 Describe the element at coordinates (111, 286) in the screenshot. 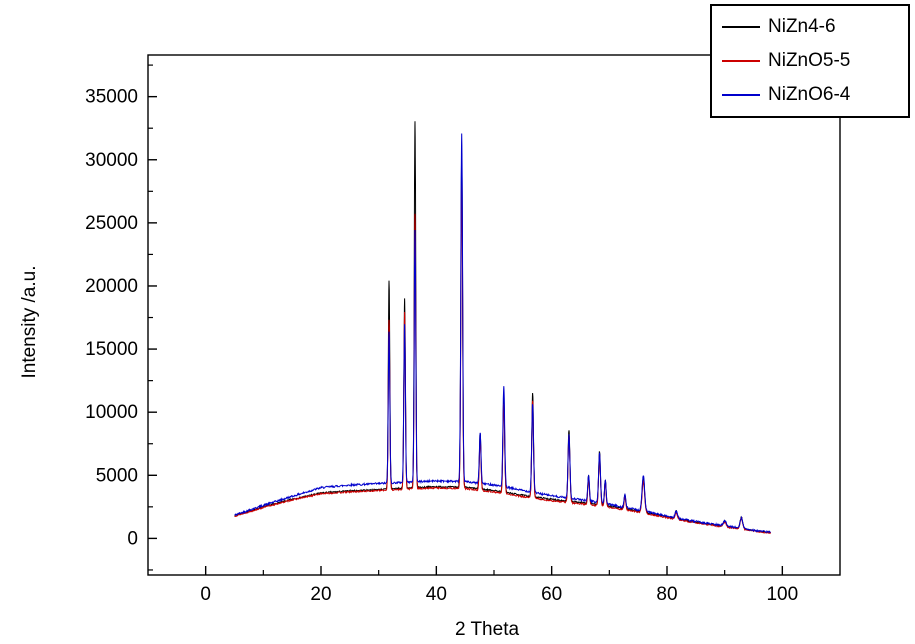

I see `y-axis-tick-label: 20000` at that location.